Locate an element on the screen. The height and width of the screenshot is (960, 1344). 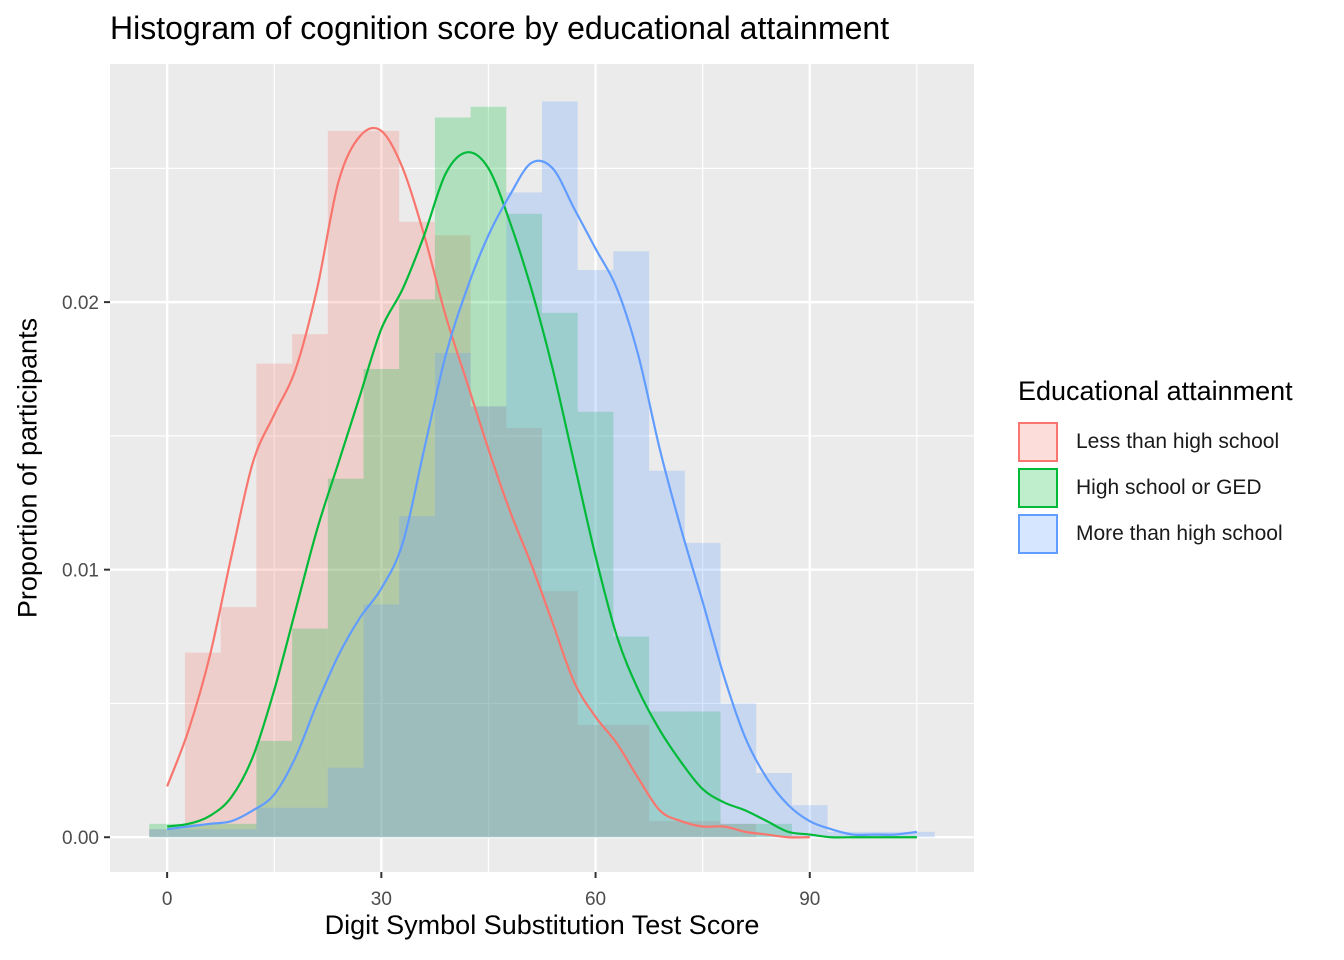
legend-item-high-school-or-ged: High school or GED is located at coordinates (1155, 488).